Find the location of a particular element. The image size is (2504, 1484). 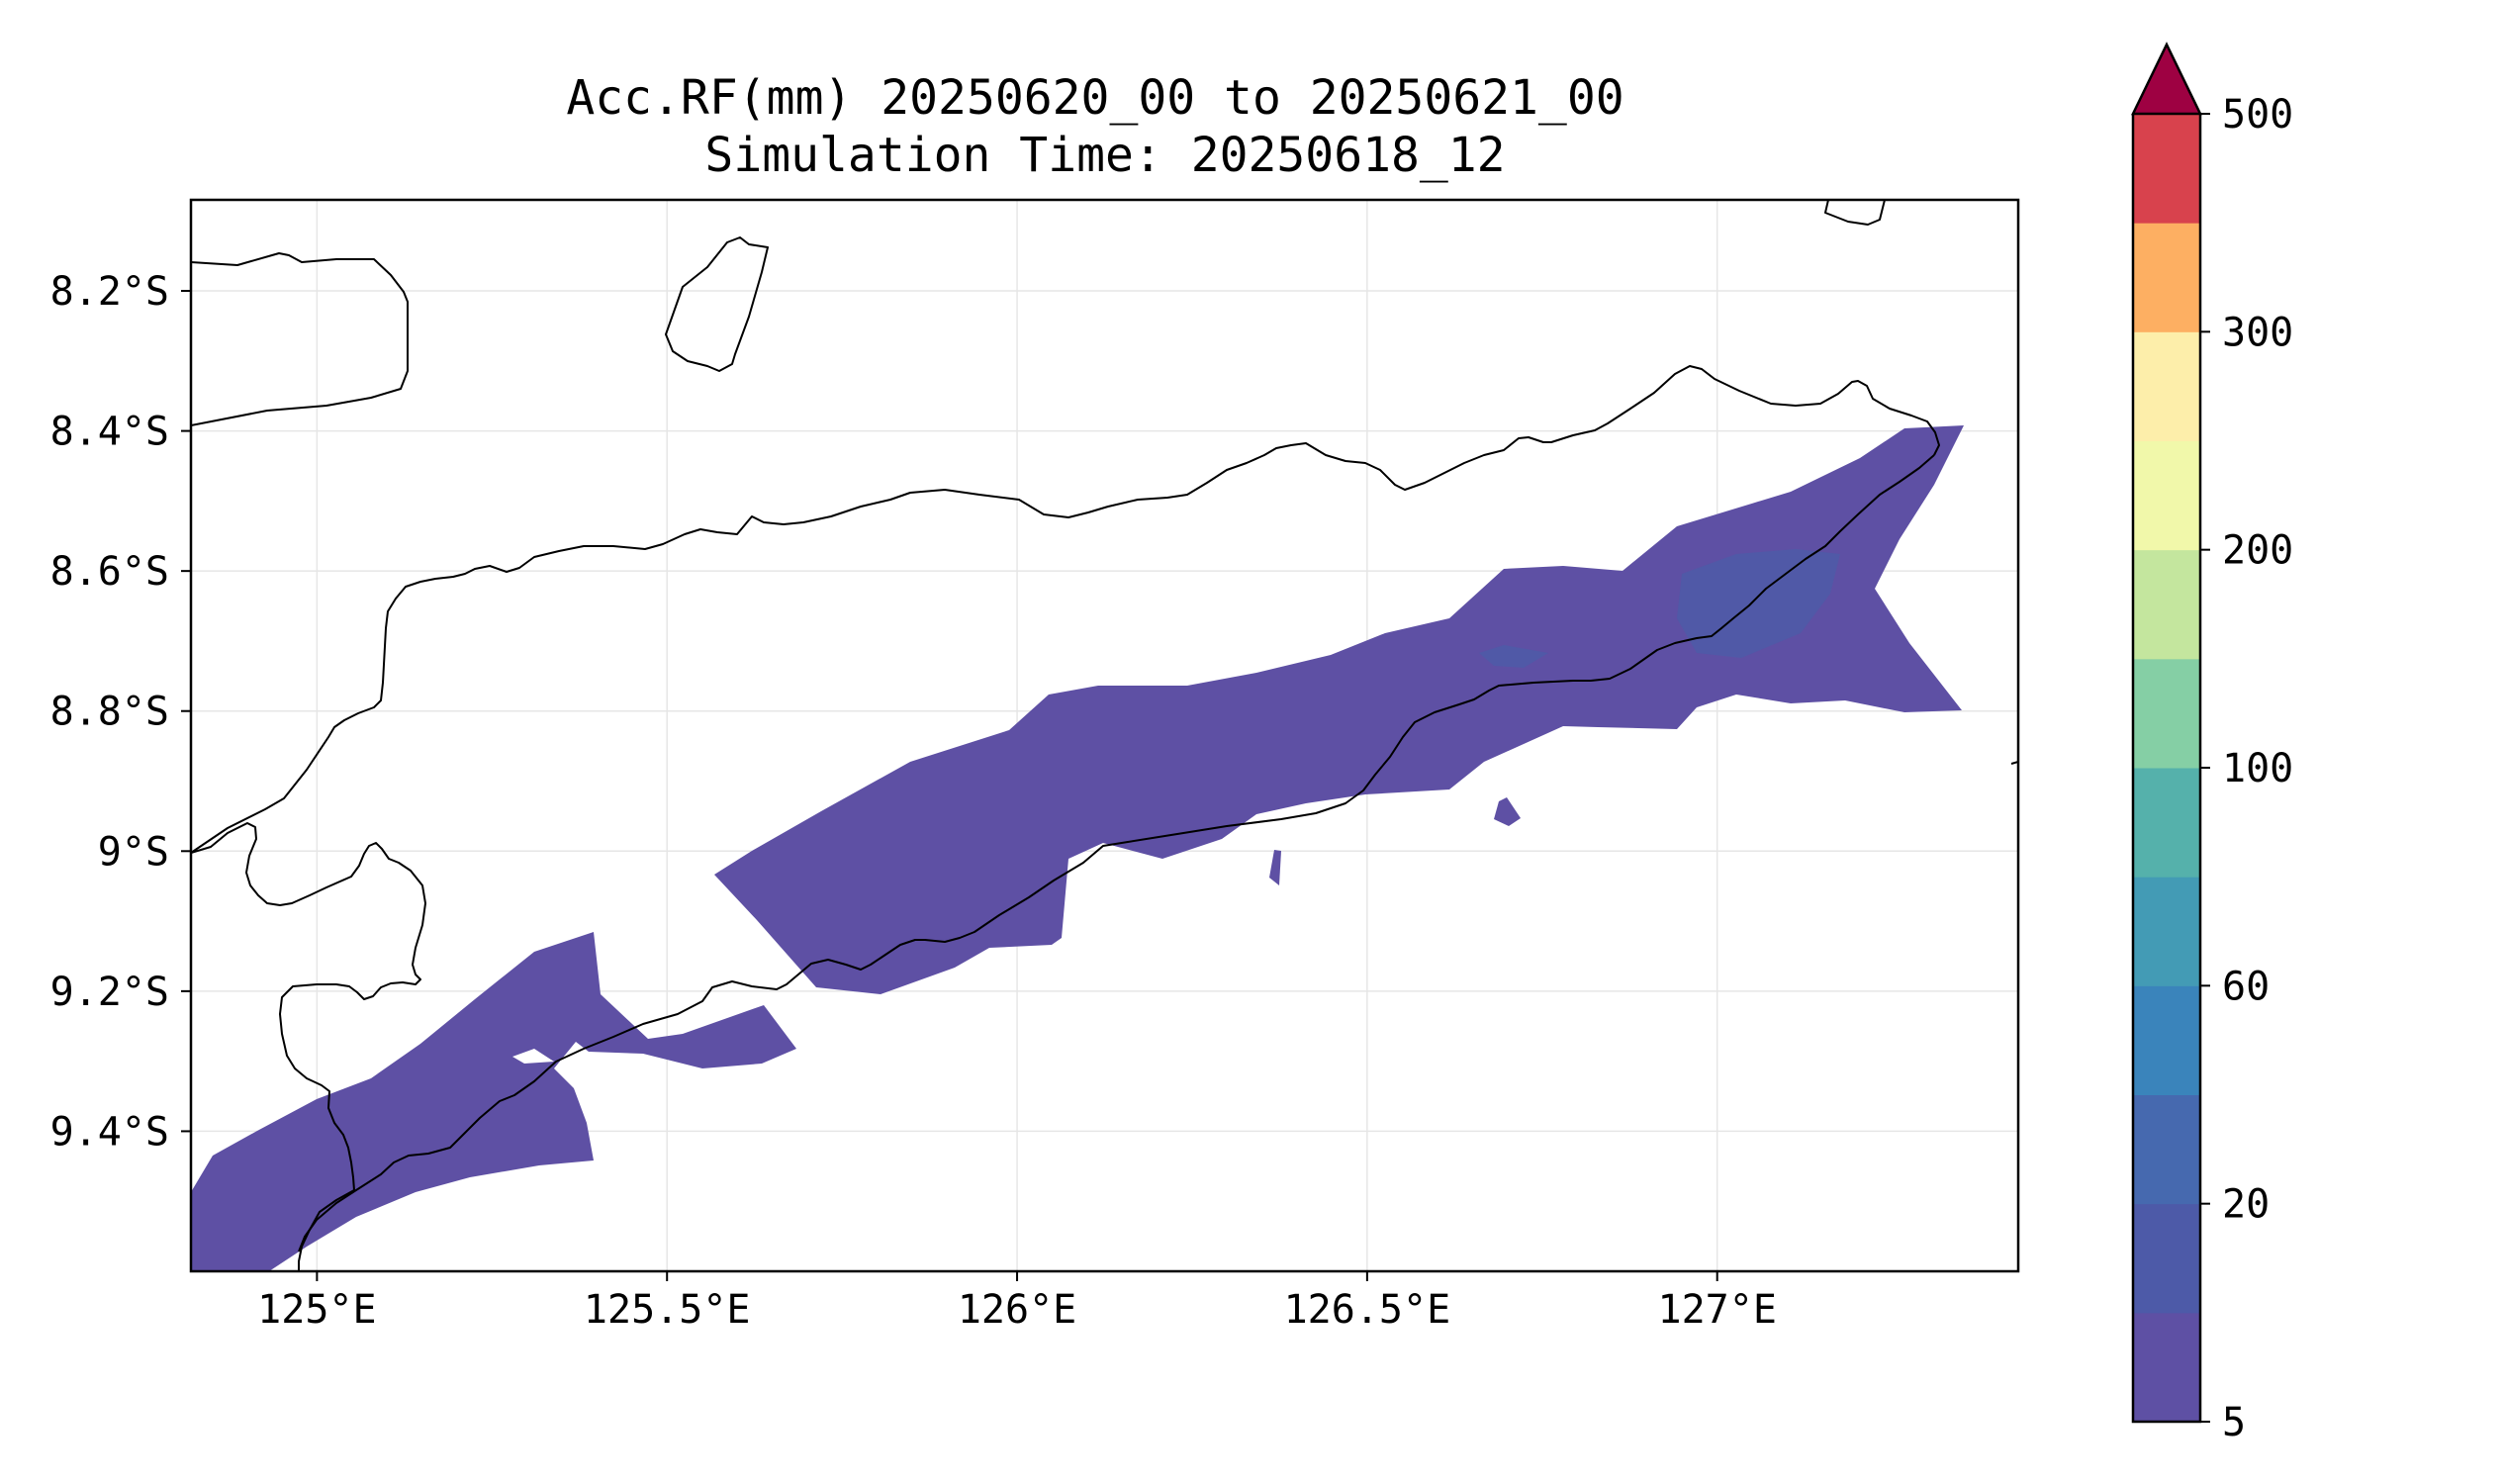

colorbar-tick-label: 500 is located at coordinates (2257, 115).